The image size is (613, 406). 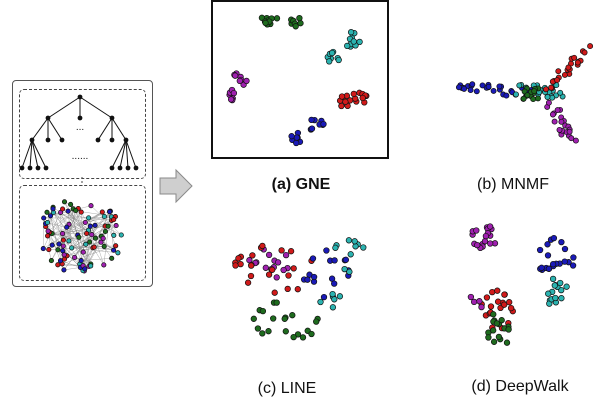 I want to click on caption-gne: (a) GNE, so click(x=301, y=184).